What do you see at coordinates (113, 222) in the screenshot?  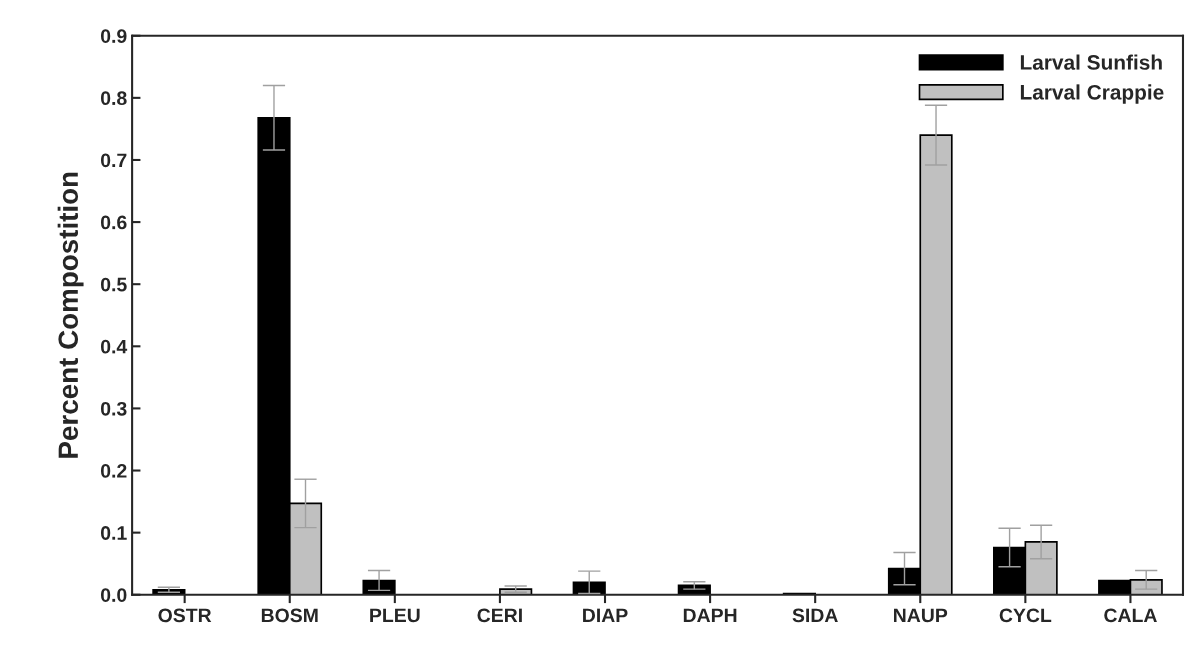 I see `y-tick-label: 0.6` at bounding box center [113, 222].